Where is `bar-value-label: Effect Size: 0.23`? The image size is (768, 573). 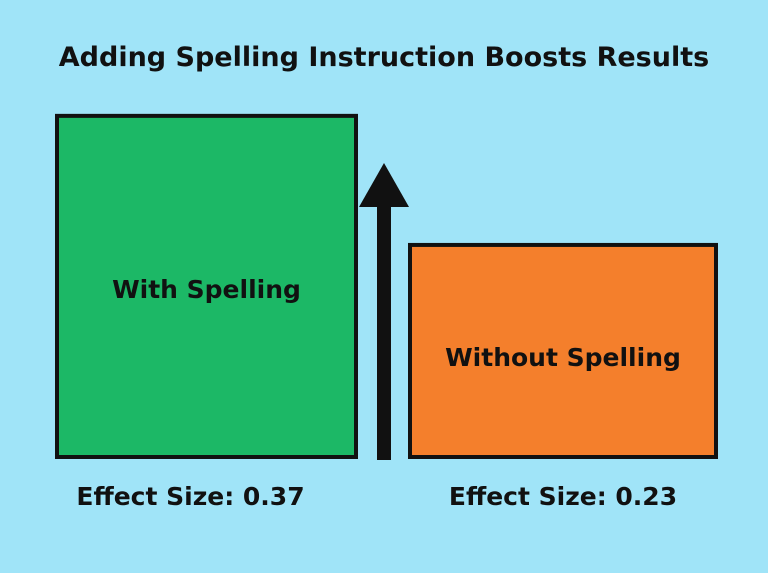
bar-value-label: Effect Size: 0.23 is located at coordinates (563, 496).